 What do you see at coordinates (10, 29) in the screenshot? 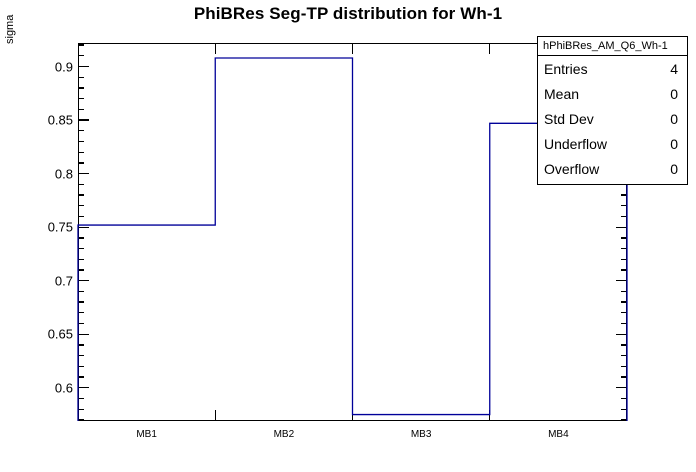
I see `y-axis-title: sigma` at bounding box center [10, 29].